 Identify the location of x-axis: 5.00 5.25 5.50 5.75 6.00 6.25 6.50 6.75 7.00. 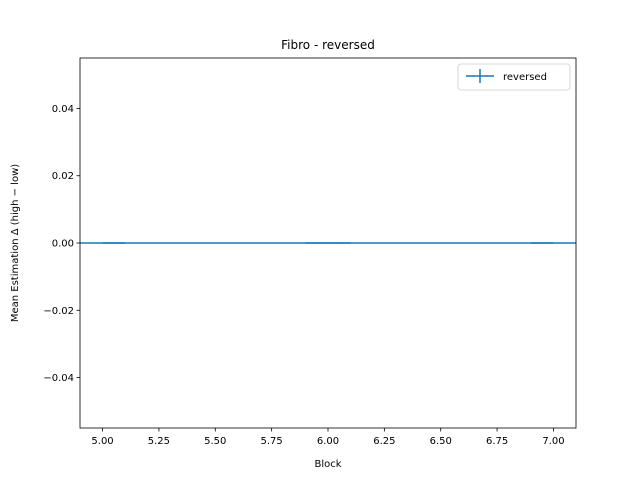
(328, 437).